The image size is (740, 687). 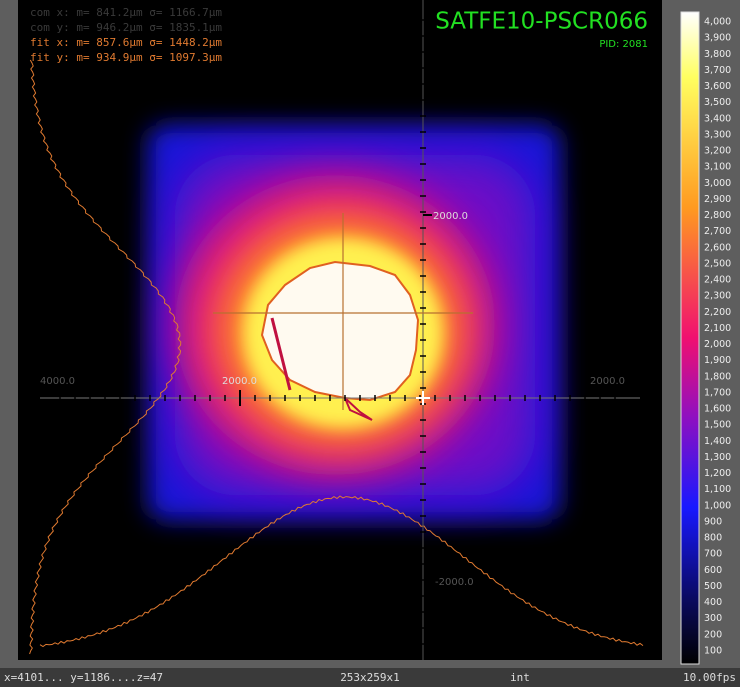 I want to click on colorbar-label: 2,300, so click(x=717, y=296).